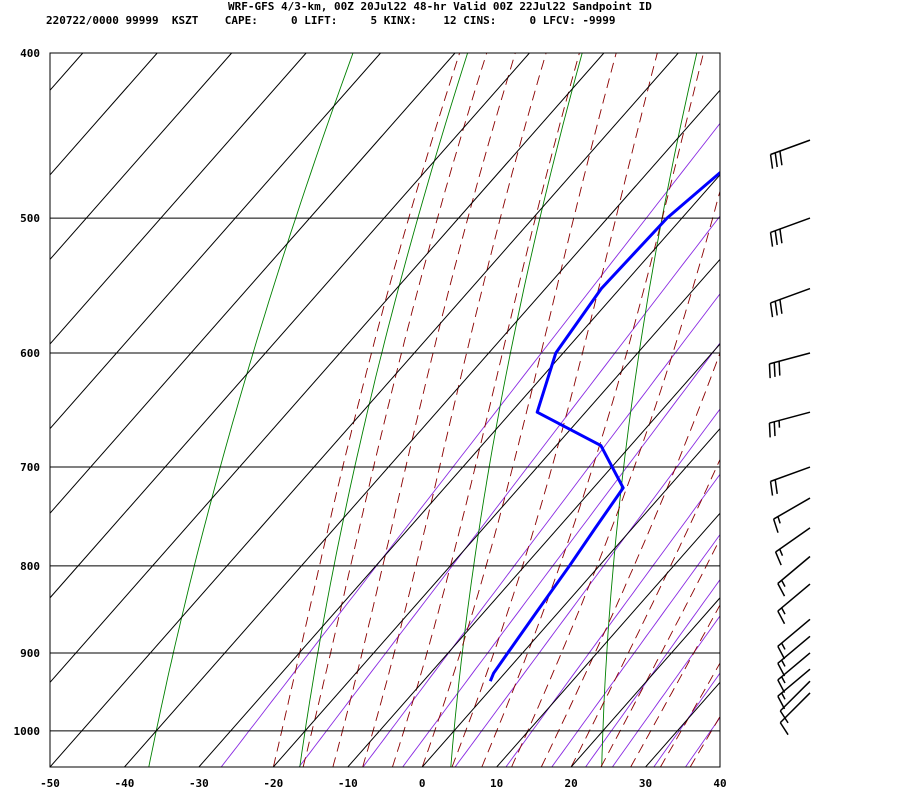  I want to click on x-tick-label: 30, so click(645, 783).